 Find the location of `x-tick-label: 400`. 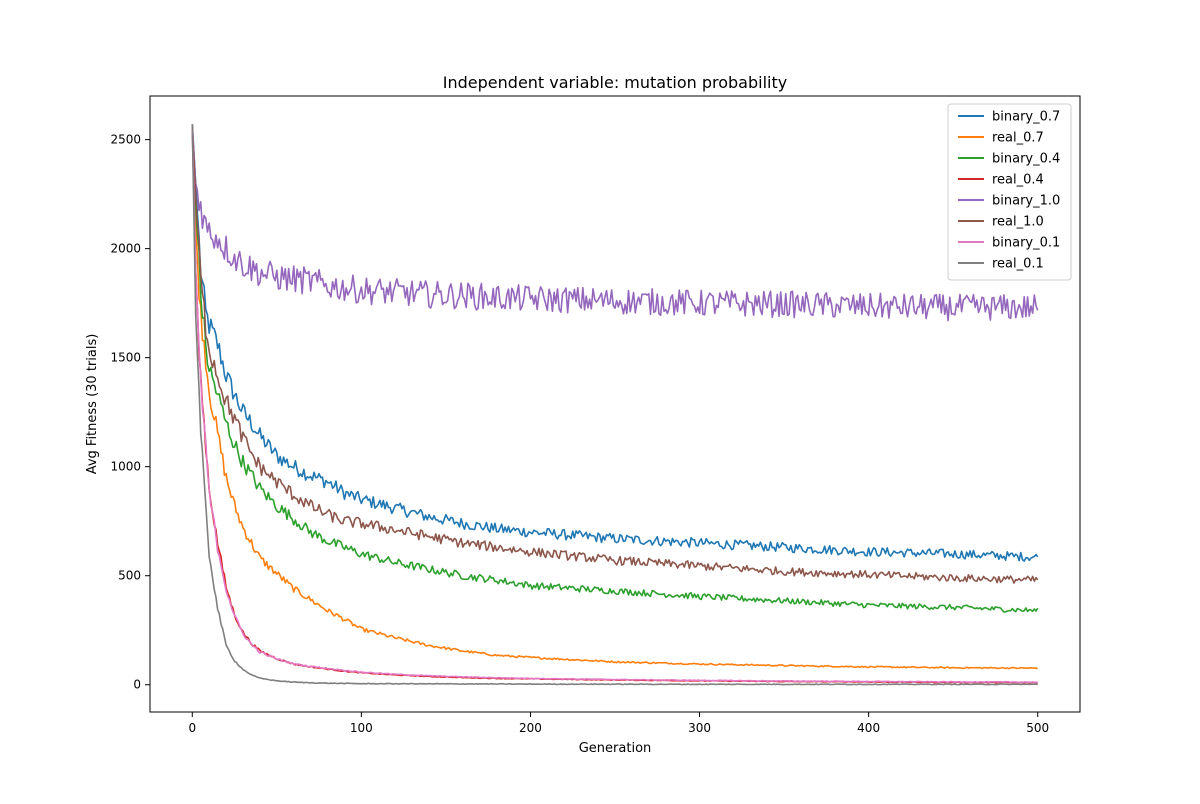

x-tick-label: 400 is located at coordinates (868, 728).